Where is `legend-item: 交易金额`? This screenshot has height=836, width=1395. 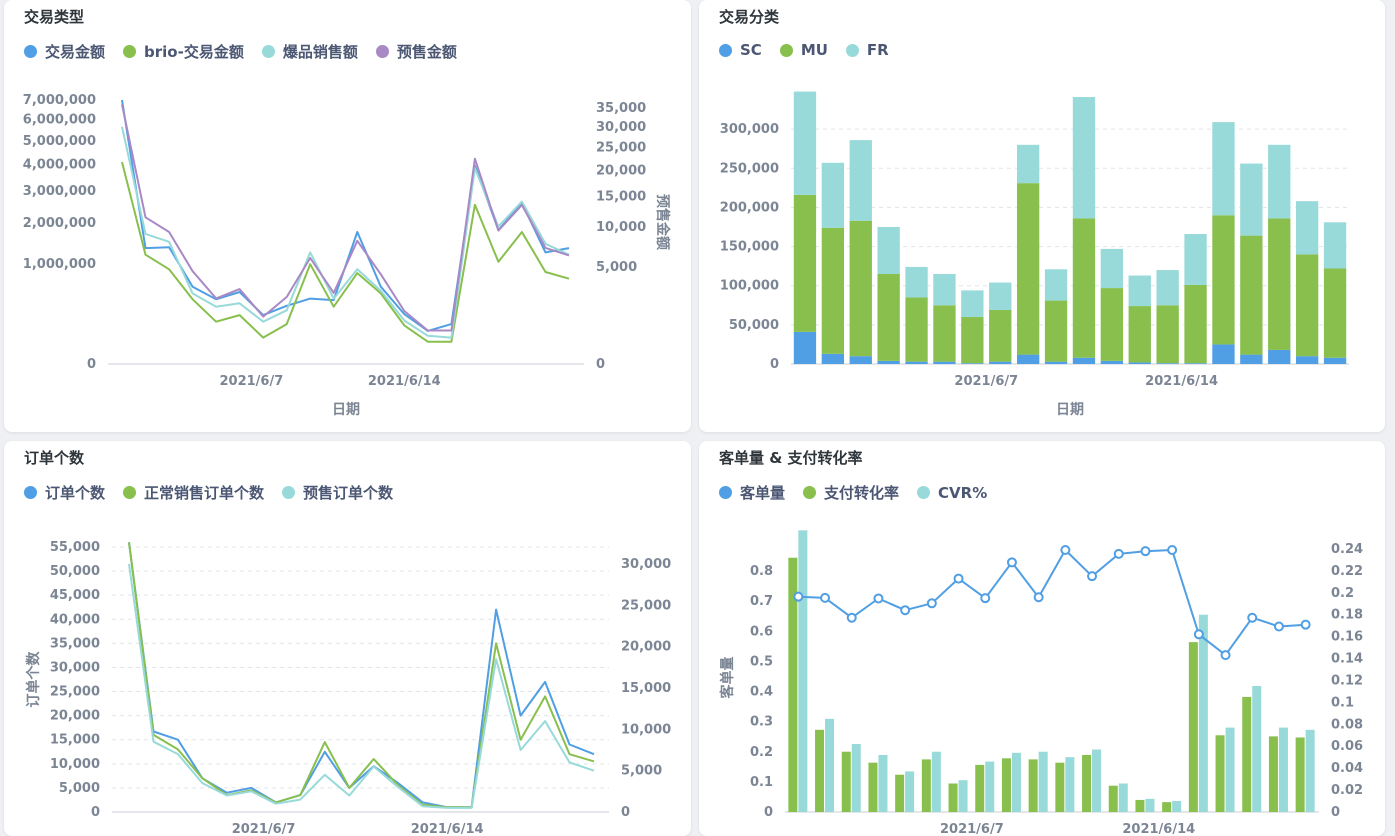 legend-item: 交易金额 is located at coordinates (64, 51).